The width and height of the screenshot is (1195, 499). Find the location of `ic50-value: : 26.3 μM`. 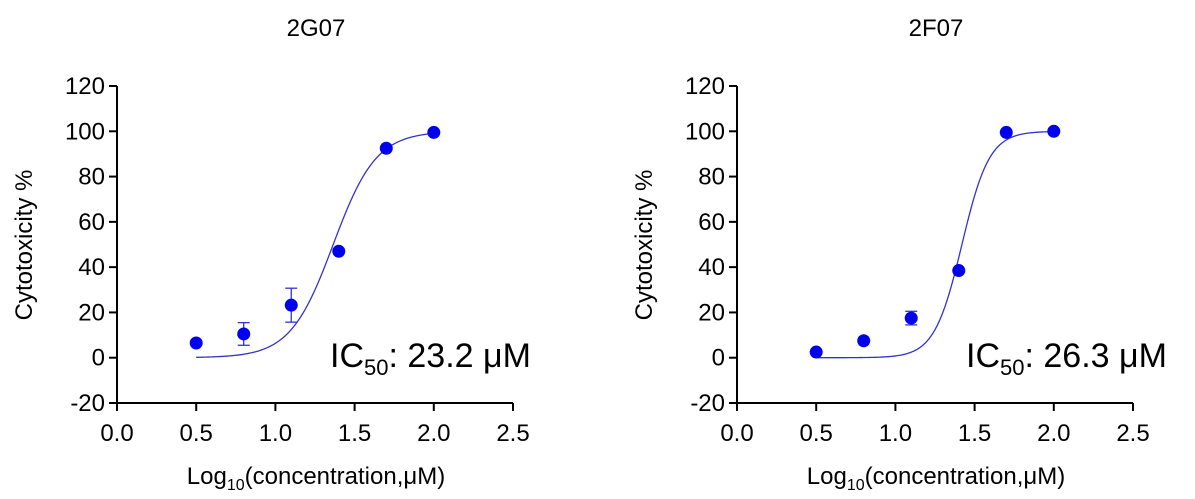

ic50-value: : 26.3 μM is located at coordinates (1095, 356).